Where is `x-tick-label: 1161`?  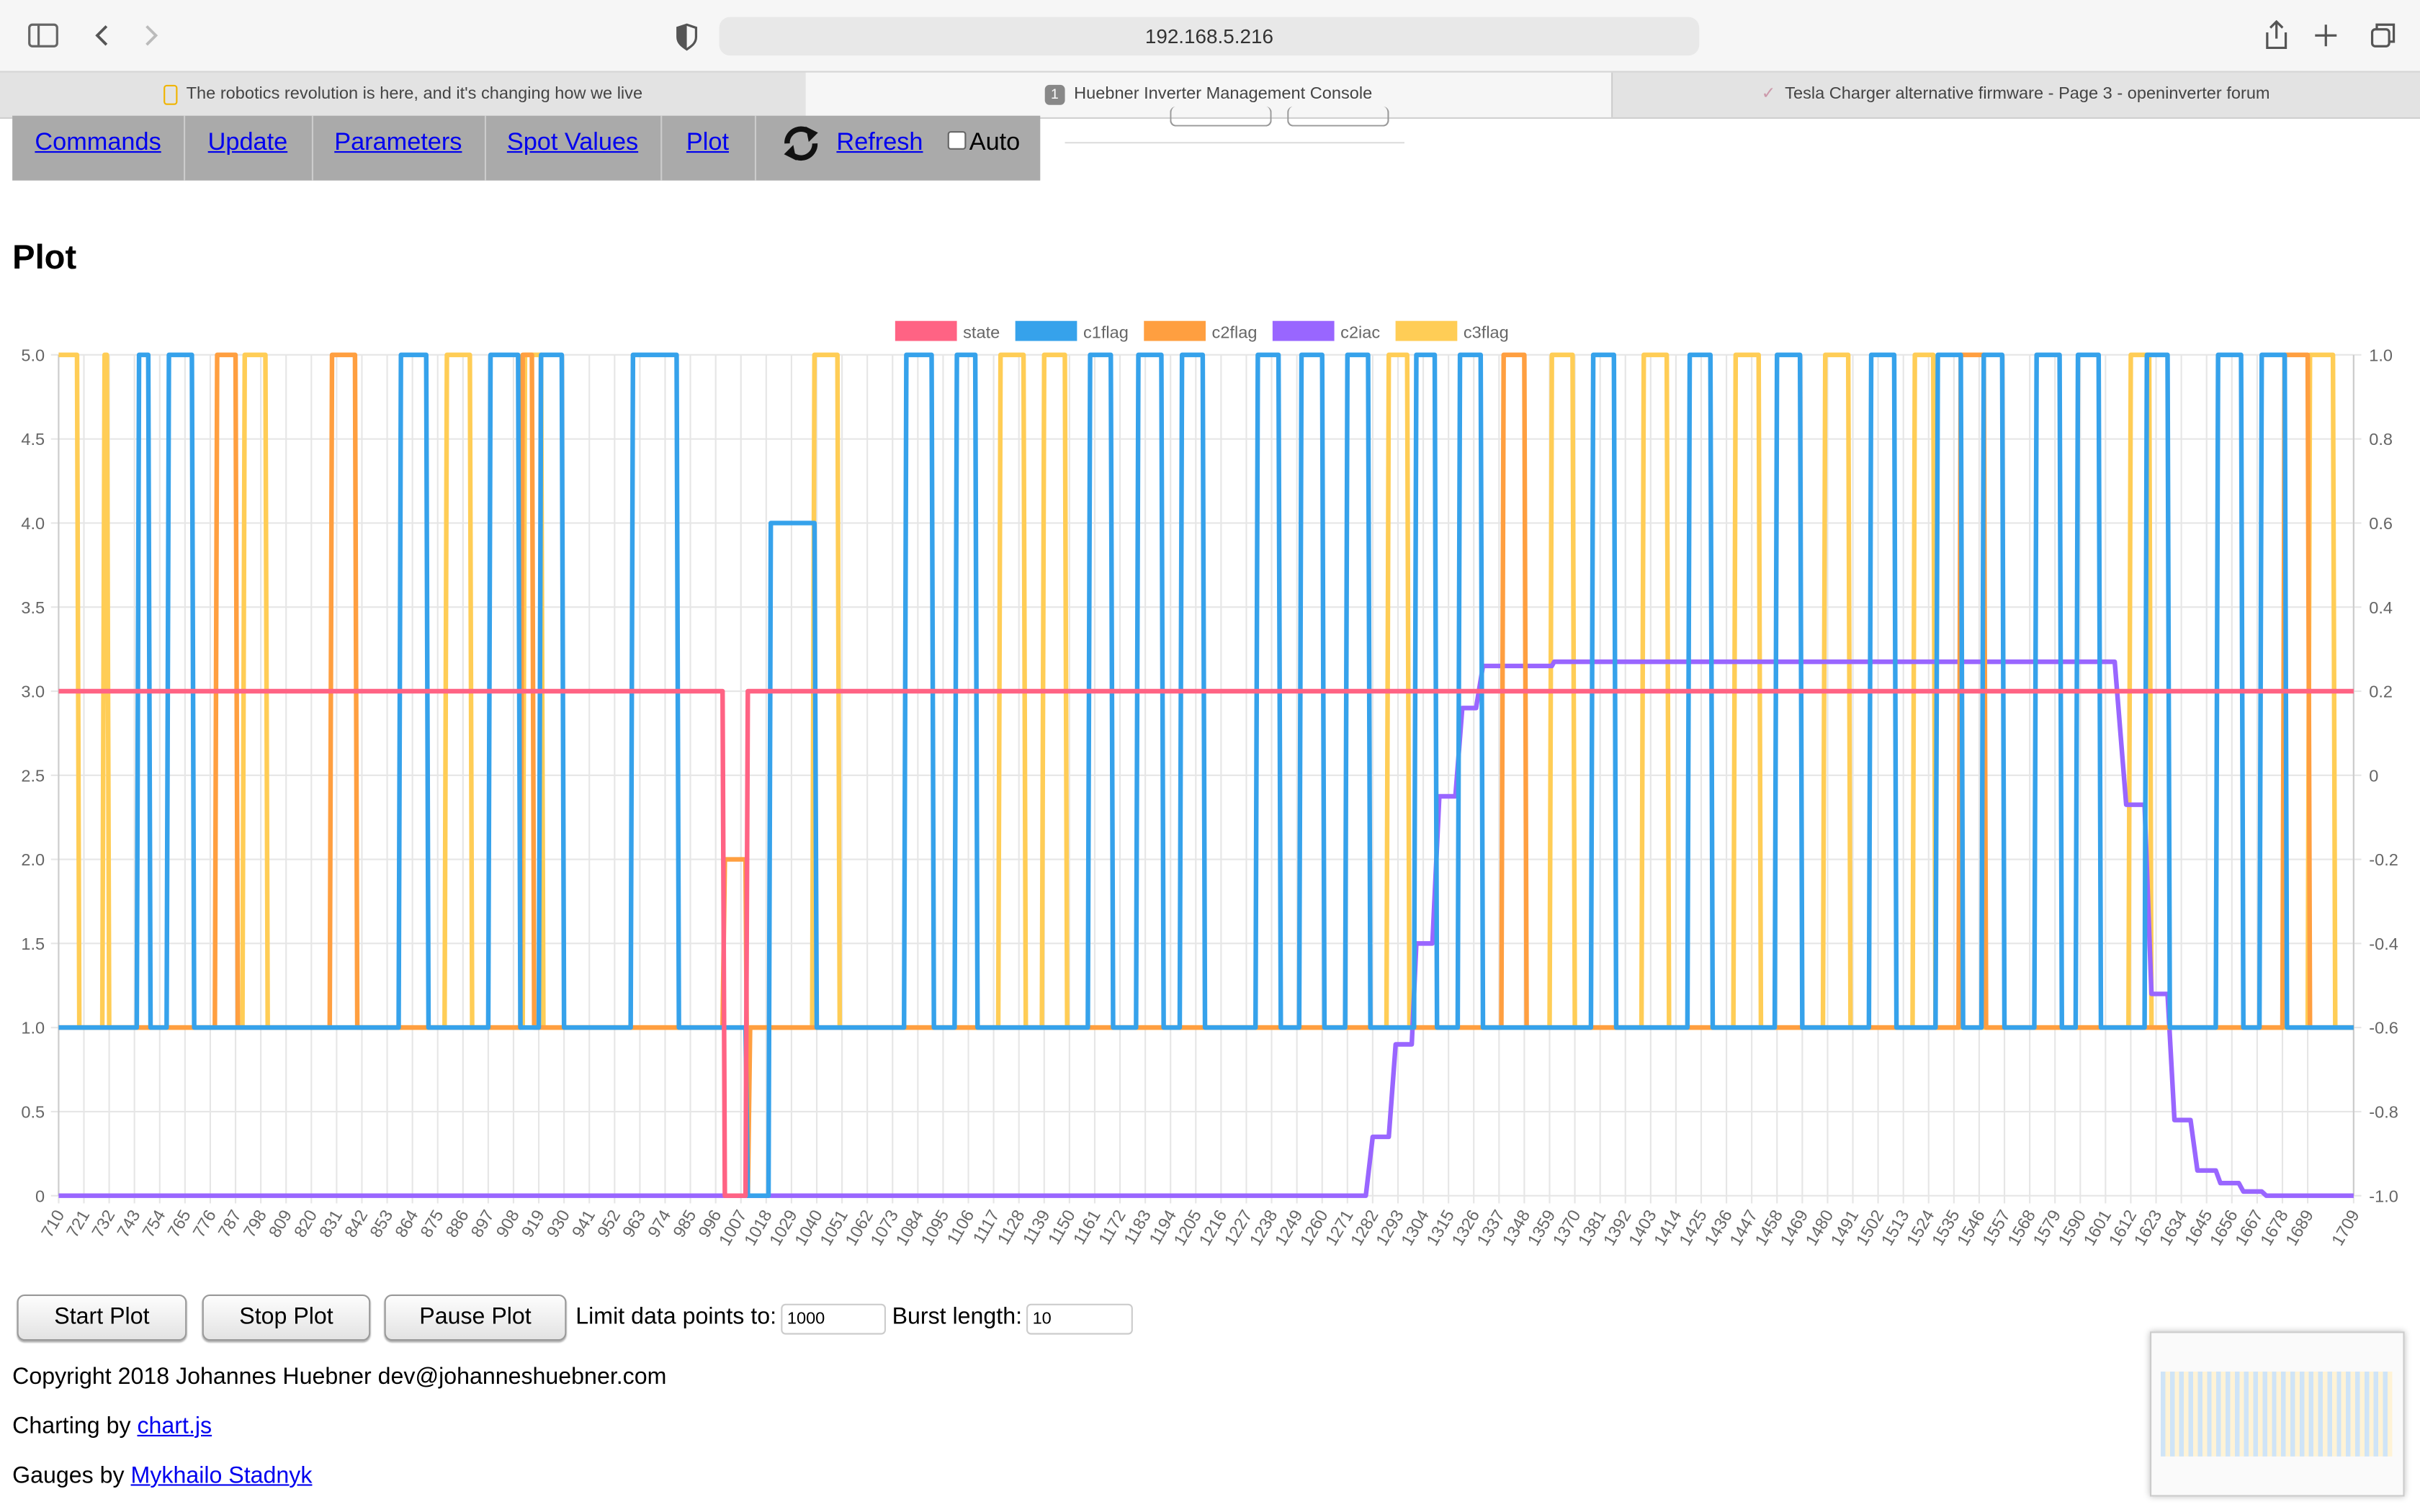 x-tick-label: 1161 is located at coordinates (1087, 1227).